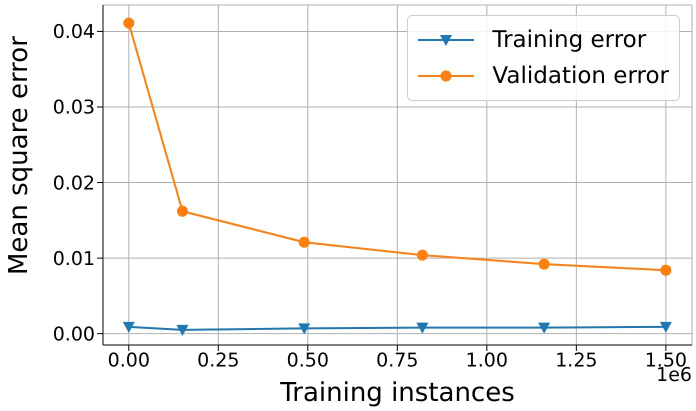 The width and height of the screenshot is (696, 411). Describe the element at coordinates (73, 183) in the screenshot. I see `y-tick-label: 0.02` at that location.